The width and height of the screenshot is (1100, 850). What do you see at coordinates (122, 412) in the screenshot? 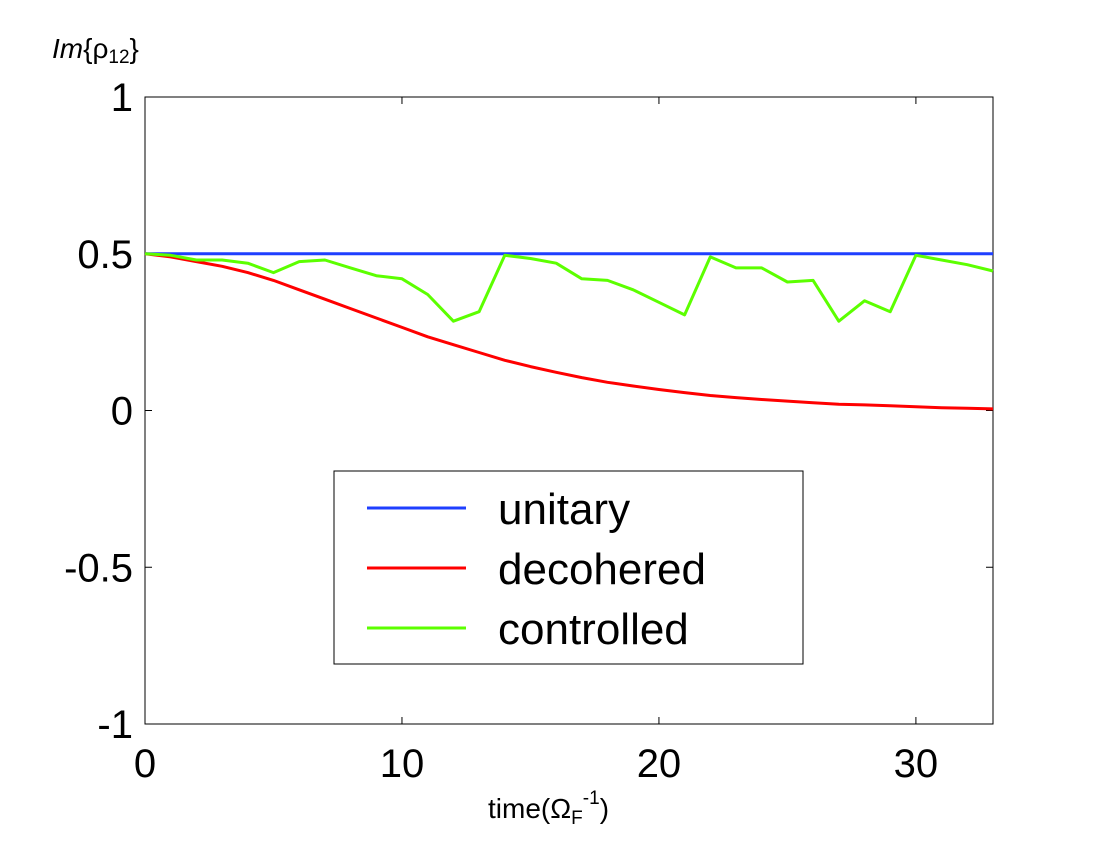
I see `y-tick-label: 0` at bounding box center [122, 412].